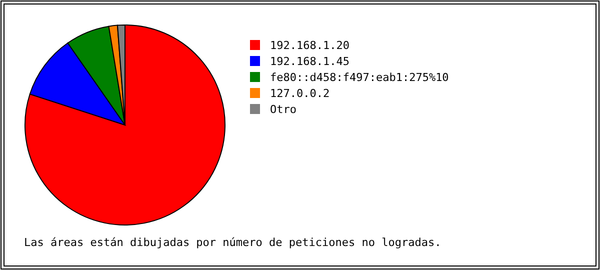  Describe the element at coordinates (310, 45) in the screenshot. I see `legend-label: 192.168.1.20` at that location.